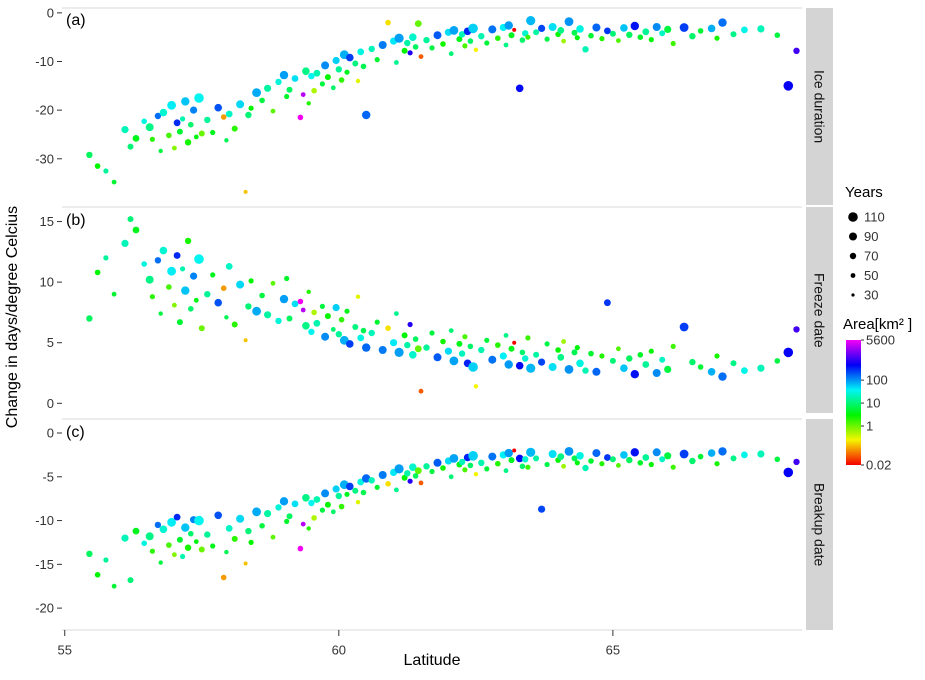 The height and width of the screenshot is (680, 925). I want to click on y-tick-label: 0, so click(50, 403).